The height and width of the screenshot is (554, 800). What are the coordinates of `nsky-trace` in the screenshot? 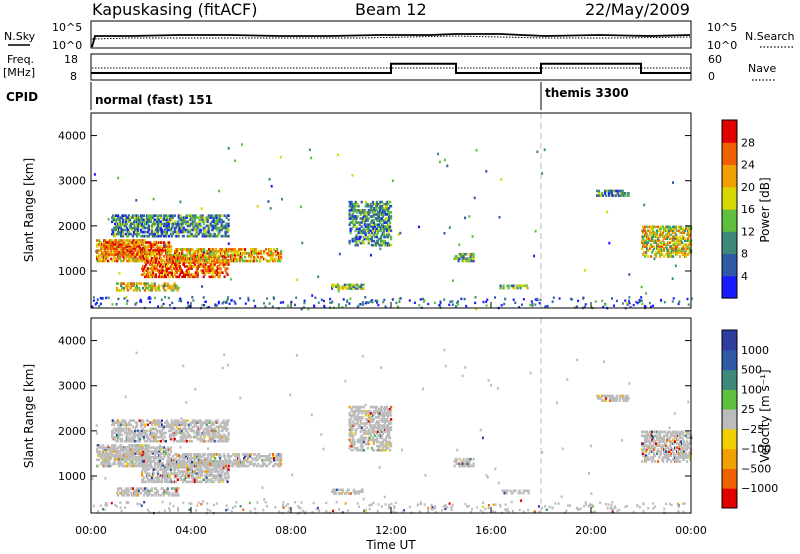 It's located at (391, 40).